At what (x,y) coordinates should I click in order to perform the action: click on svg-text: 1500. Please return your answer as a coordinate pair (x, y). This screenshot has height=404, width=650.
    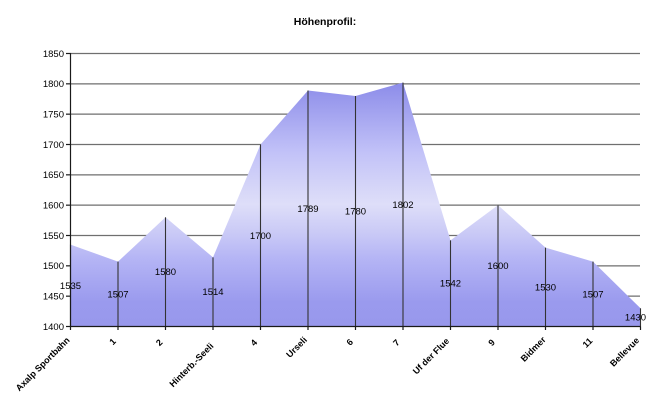
    Looking at the image, I should click on (53, 266).